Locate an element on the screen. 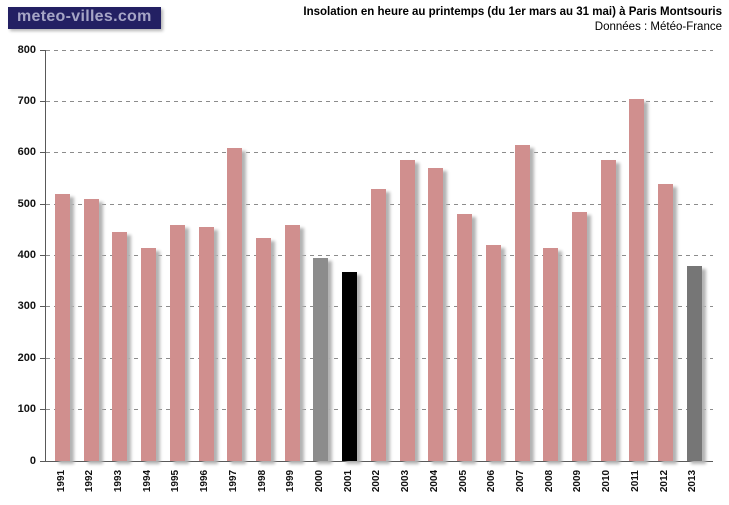  x-axis-label-2003: 2003 is located at coordinates (406, 481).